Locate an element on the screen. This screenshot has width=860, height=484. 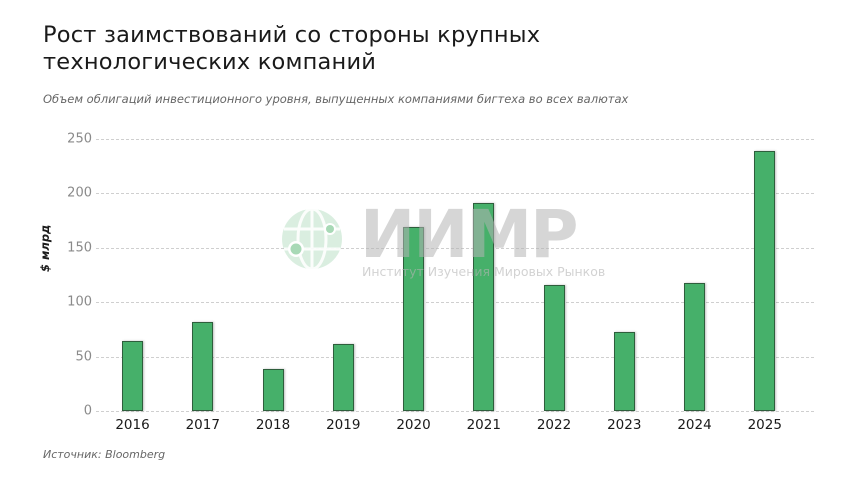
bar-2023 is located at coordinates (624, 371).